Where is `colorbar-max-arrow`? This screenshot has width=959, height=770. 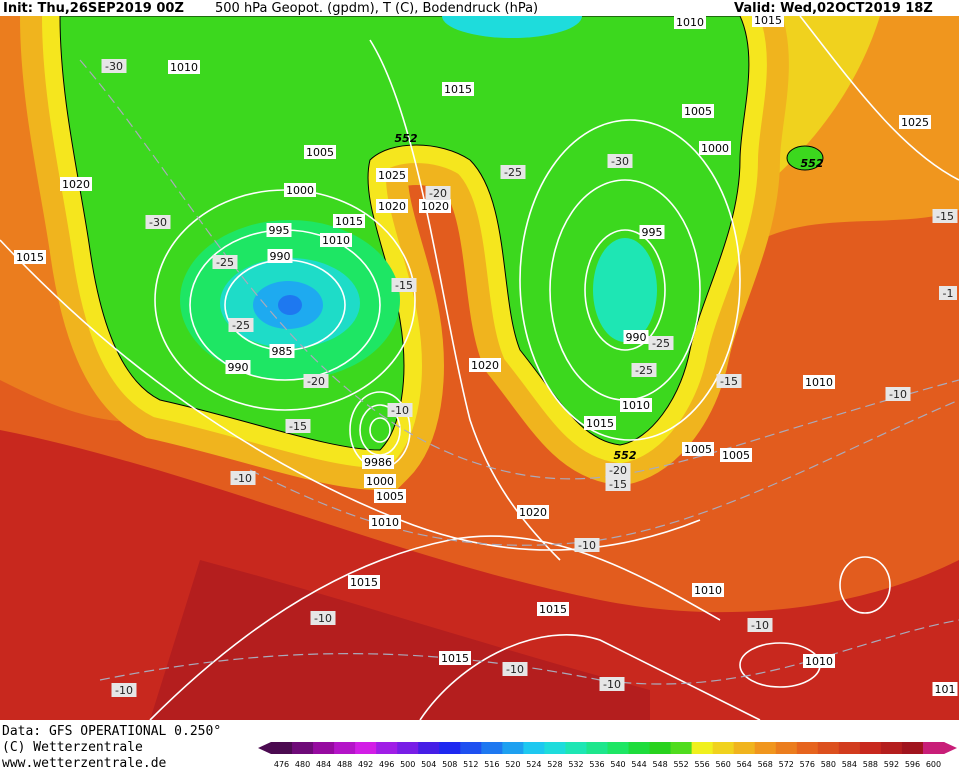
colorbar-max-arrow is located at coordinates (950, 748).